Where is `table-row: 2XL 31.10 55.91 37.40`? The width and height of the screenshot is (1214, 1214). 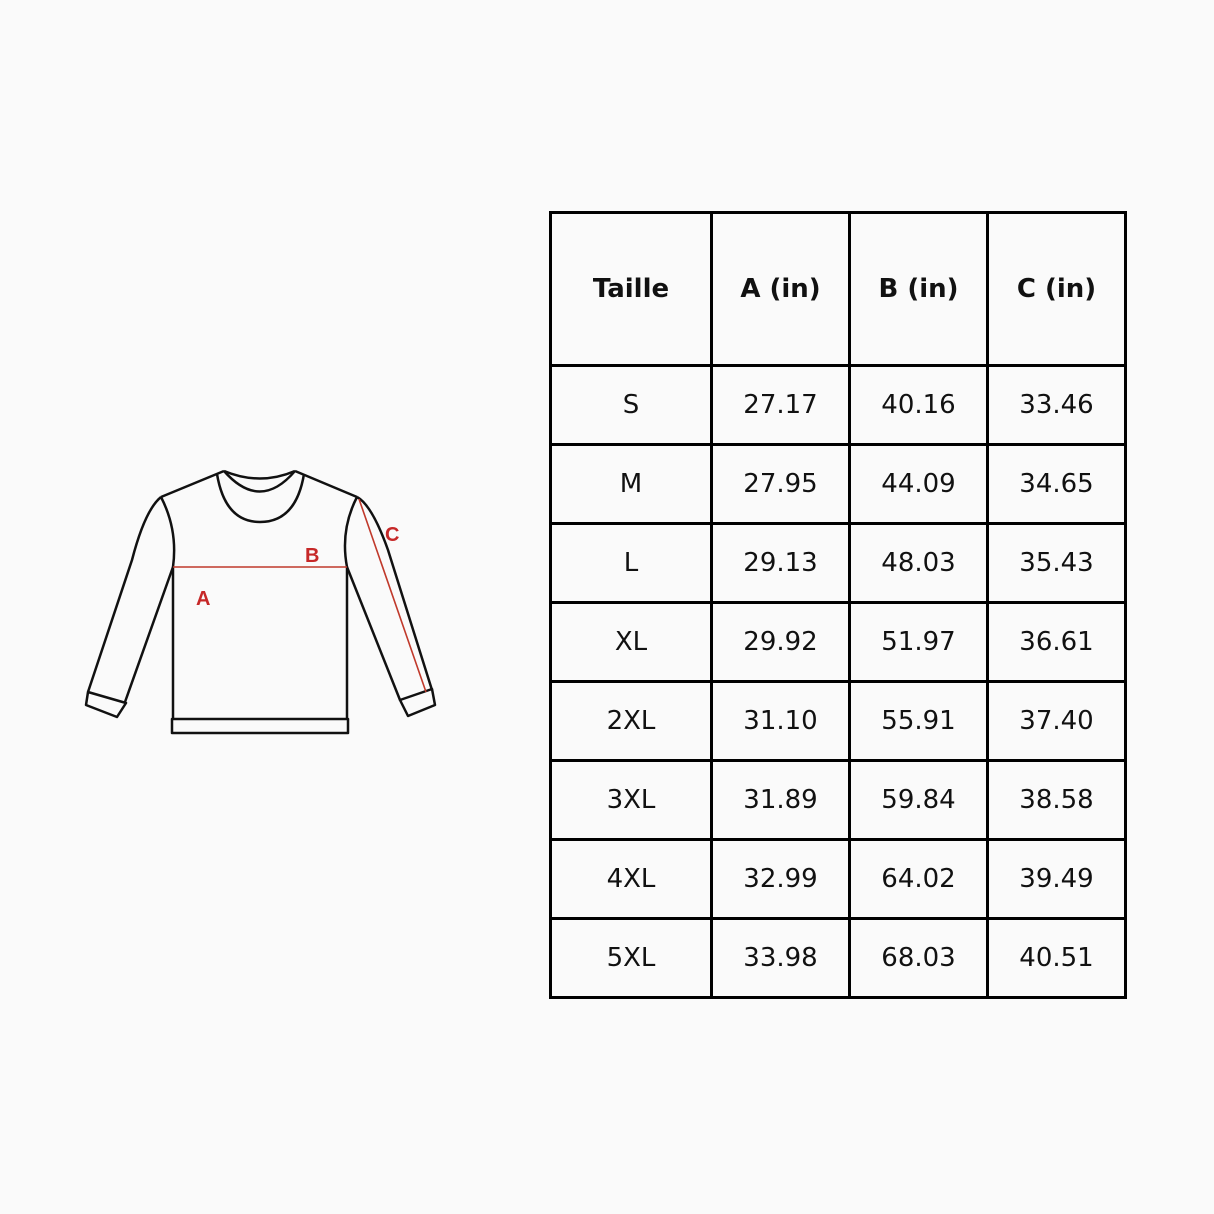 table-row: 2XL 31.10 55.91 37.40 is located at coordinates (838, 721).